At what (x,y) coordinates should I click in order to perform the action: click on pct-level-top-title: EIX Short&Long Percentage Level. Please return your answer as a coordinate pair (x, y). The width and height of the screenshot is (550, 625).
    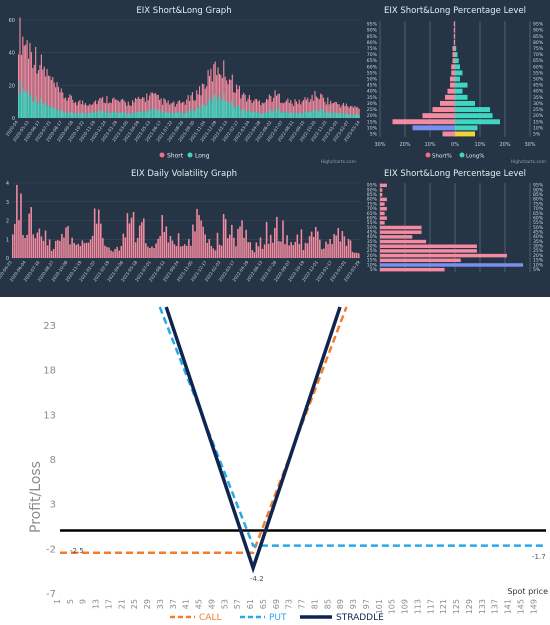
    Looking at the image, I should click on (455, 11).